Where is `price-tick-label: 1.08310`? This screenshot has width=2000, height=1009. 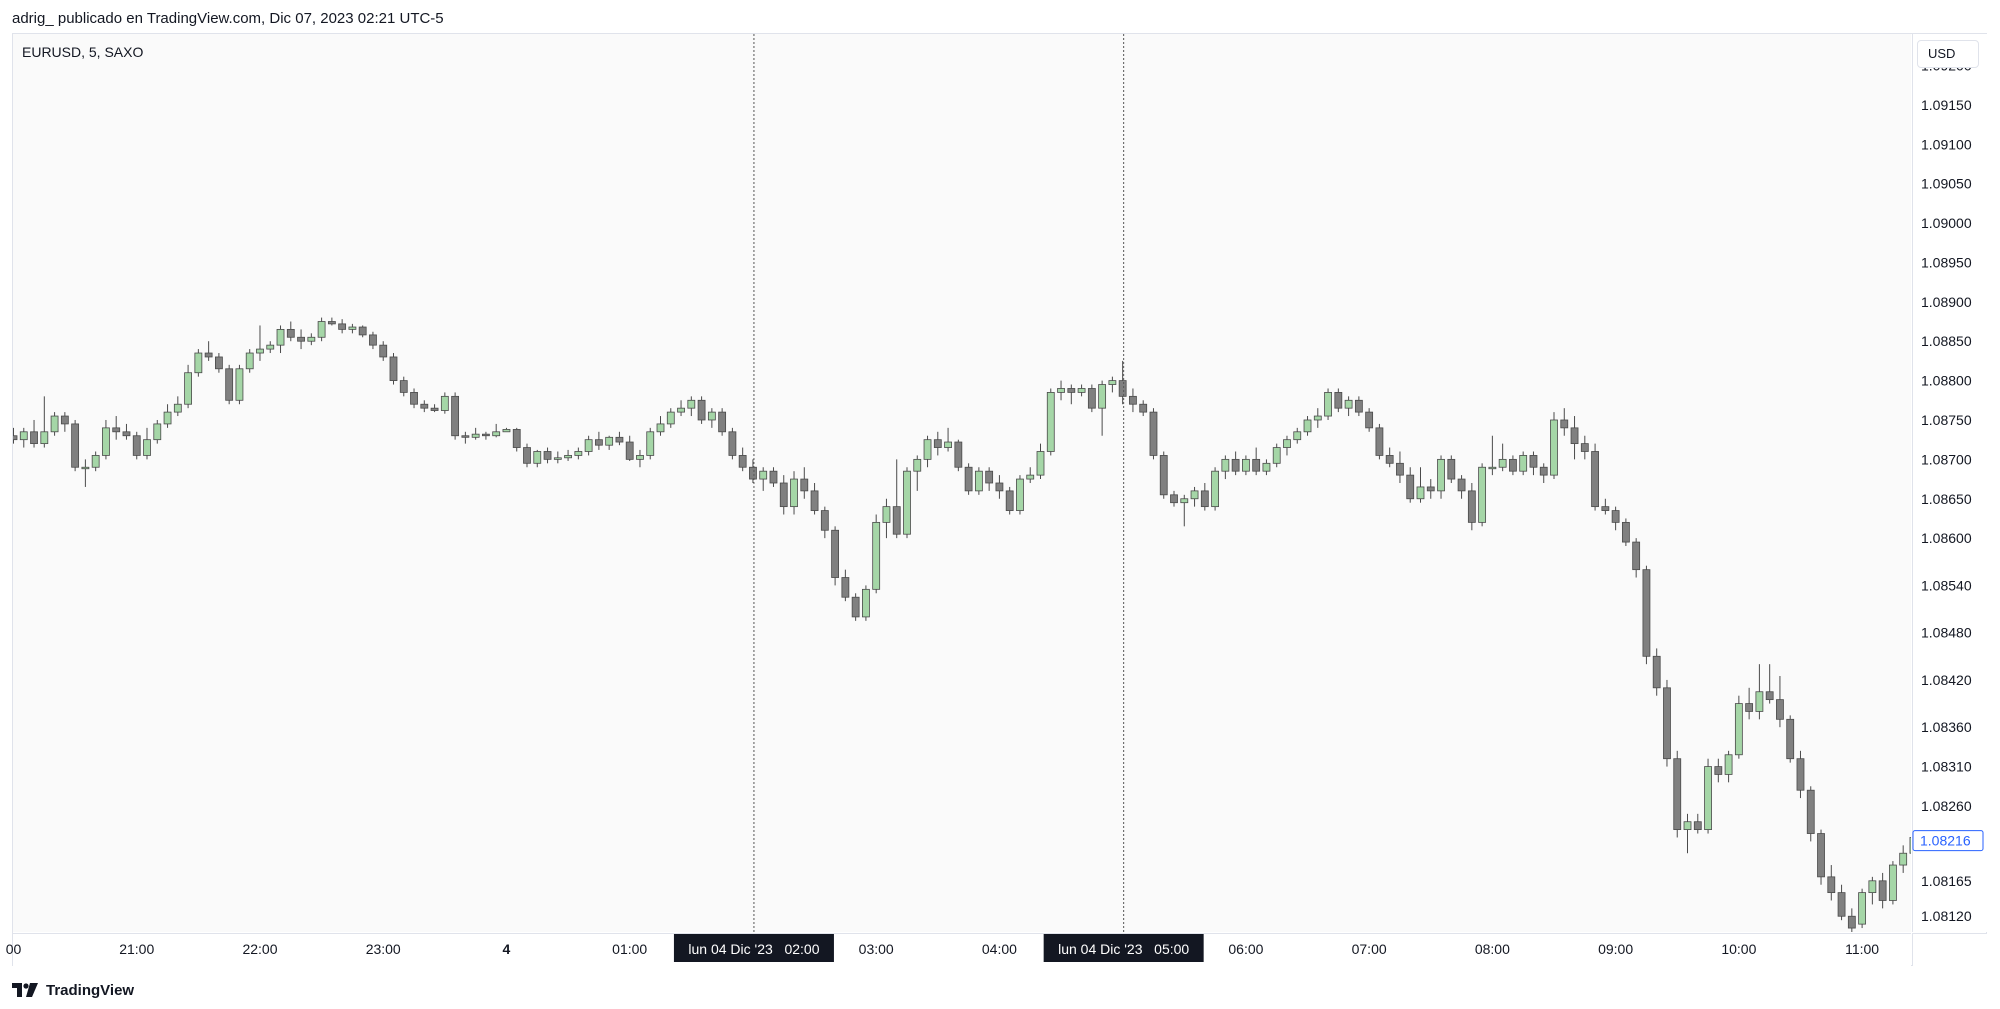
price-tick-label: 1.08310 is located at coordinates (1946, 767).